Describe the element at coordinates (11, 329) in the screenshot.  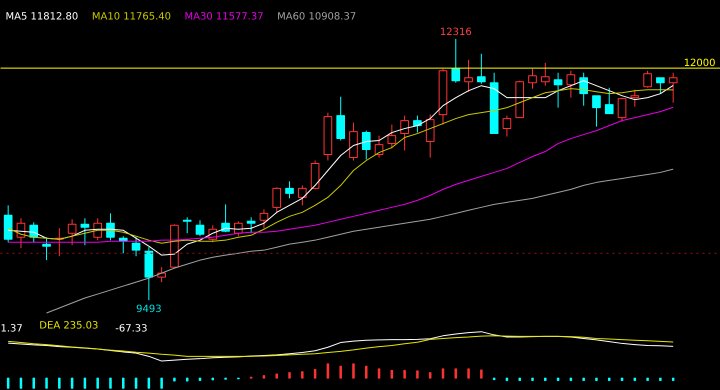
I see `annotation: 1.37` at that location.